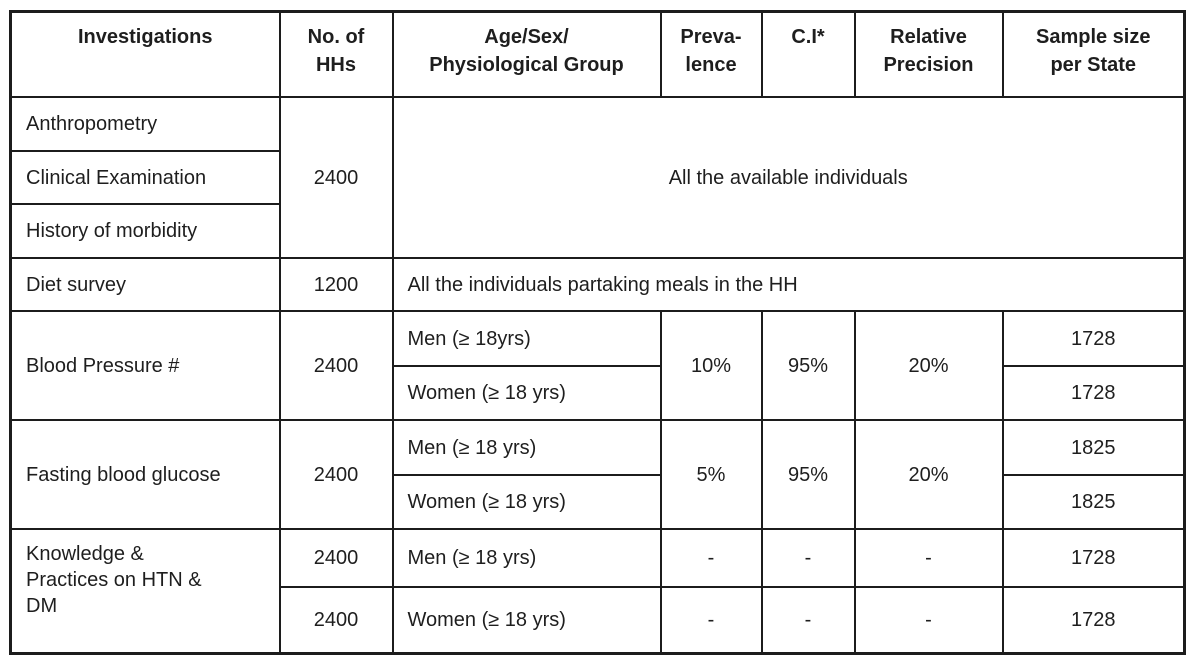  I want to click on cell-fbg-sample-men: 1825, so click(1093, 447).